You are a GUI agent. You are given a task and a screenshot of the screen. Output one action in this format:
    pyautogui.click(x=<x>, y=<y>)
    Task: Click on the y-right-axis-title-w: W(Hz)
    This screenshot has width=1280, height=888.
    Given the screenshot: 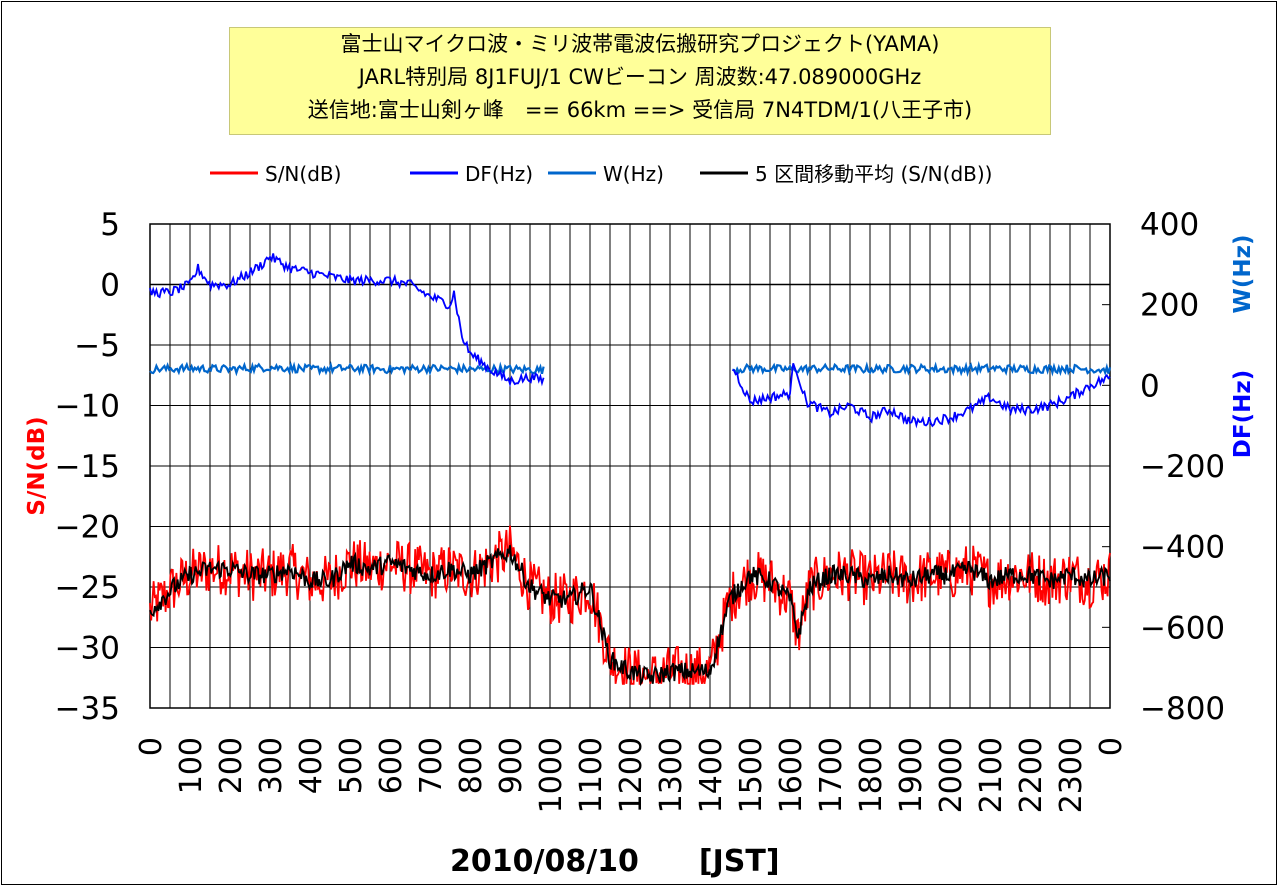 What is the action you would take?
    pyautogui.click(x=1243, y=273)
    